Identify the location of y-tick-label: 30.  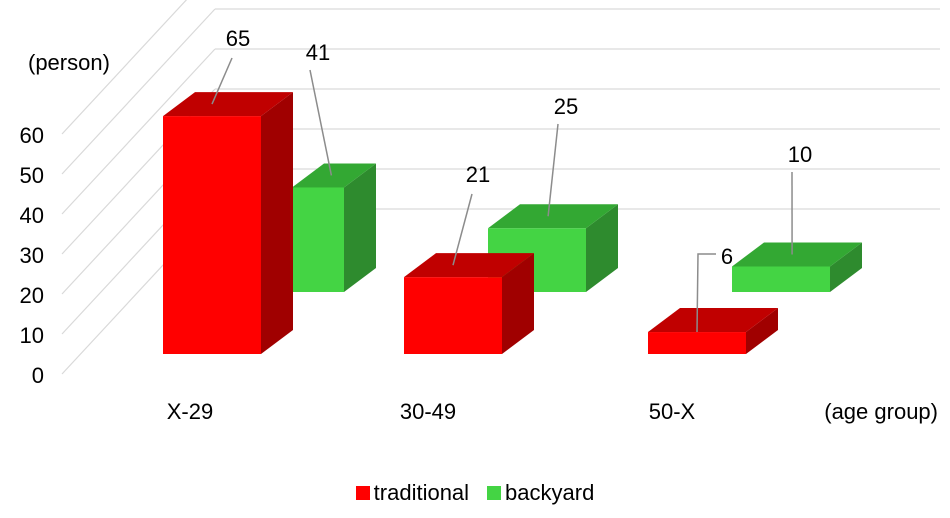
(32, 255).